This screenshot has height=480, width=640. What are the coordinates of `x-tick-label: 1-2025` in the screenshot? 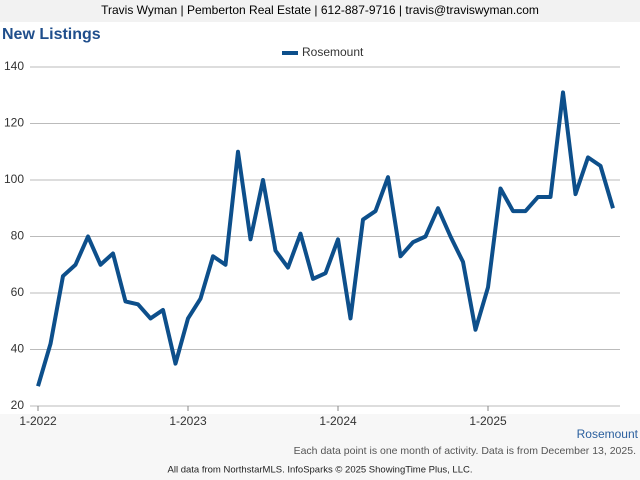 It's located at (488, 421).